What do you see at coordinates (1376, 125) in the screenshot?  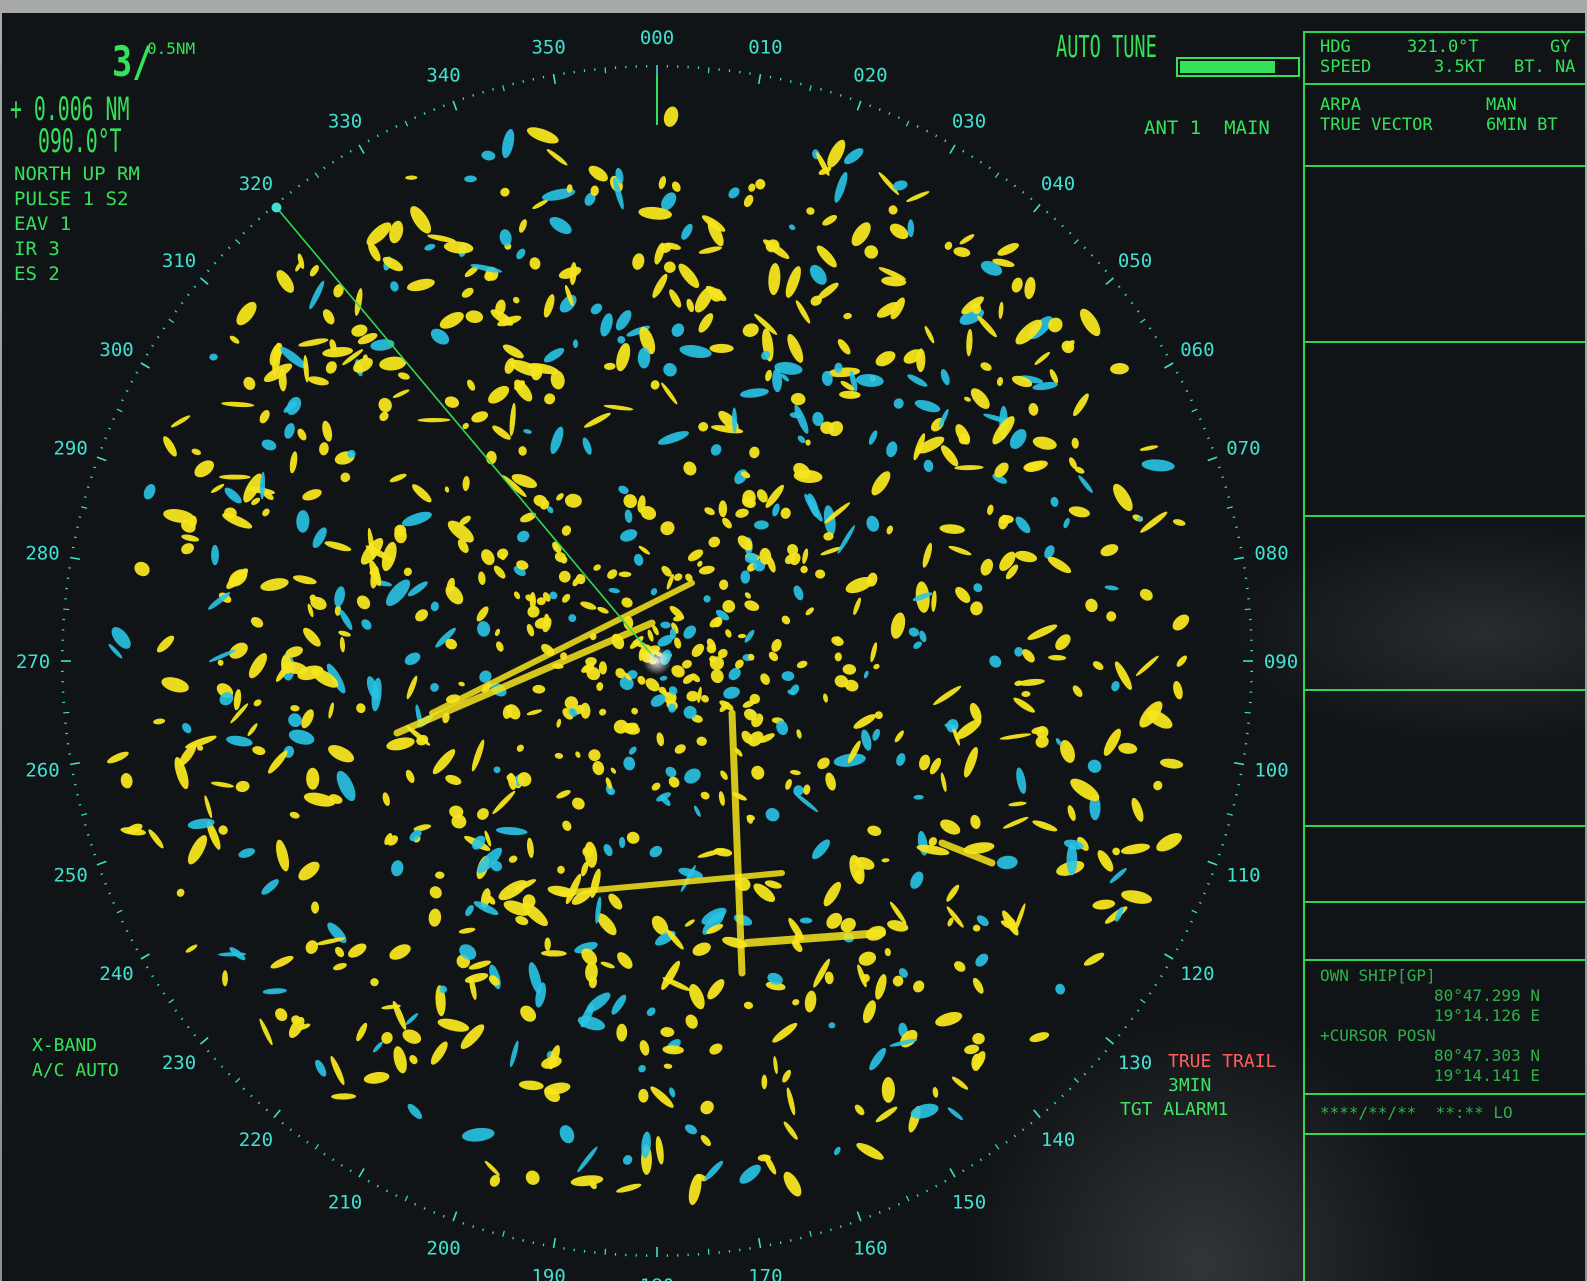 I see `vector-mode: TRUE VECTOR` at bounding box center [1376, 125].